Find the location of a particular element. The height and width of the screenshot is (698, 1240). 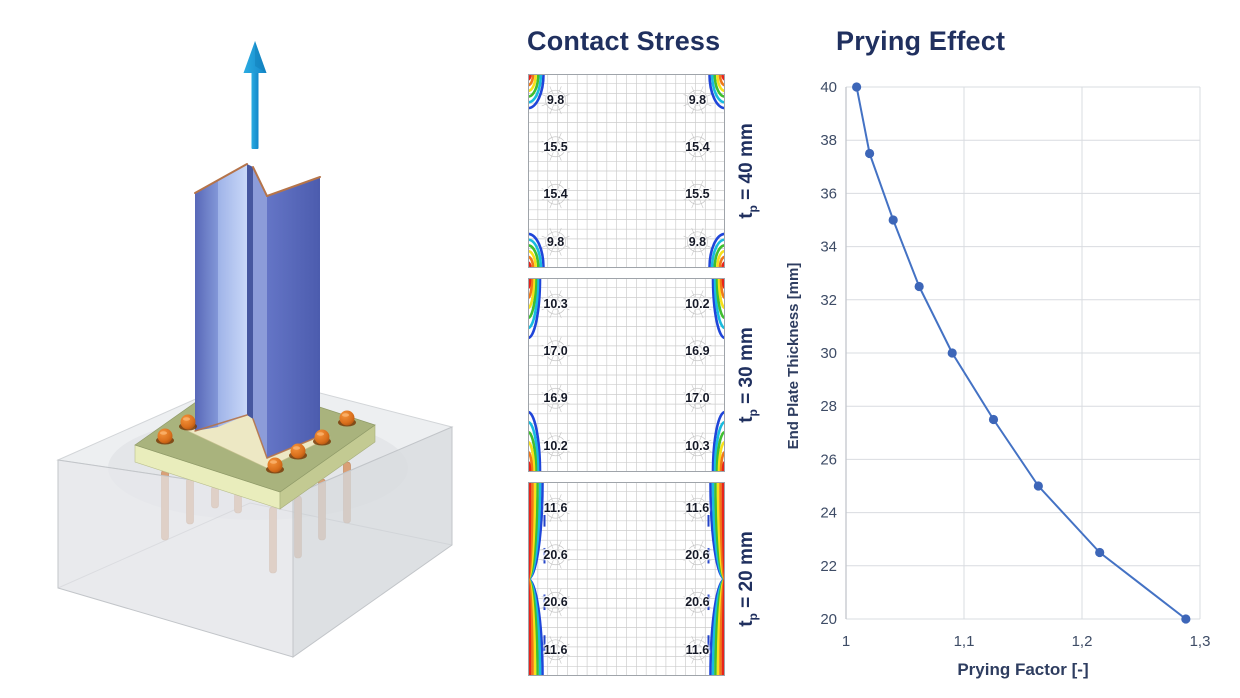

plot-side-label: tp = 40 mm is located at coordinates (748, 171).